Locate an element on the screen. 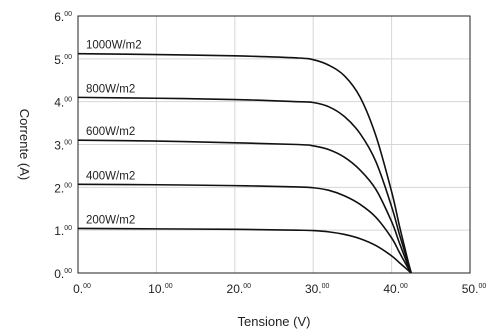  x-tick-label: 30.00 is located at coordinates (317, 289).